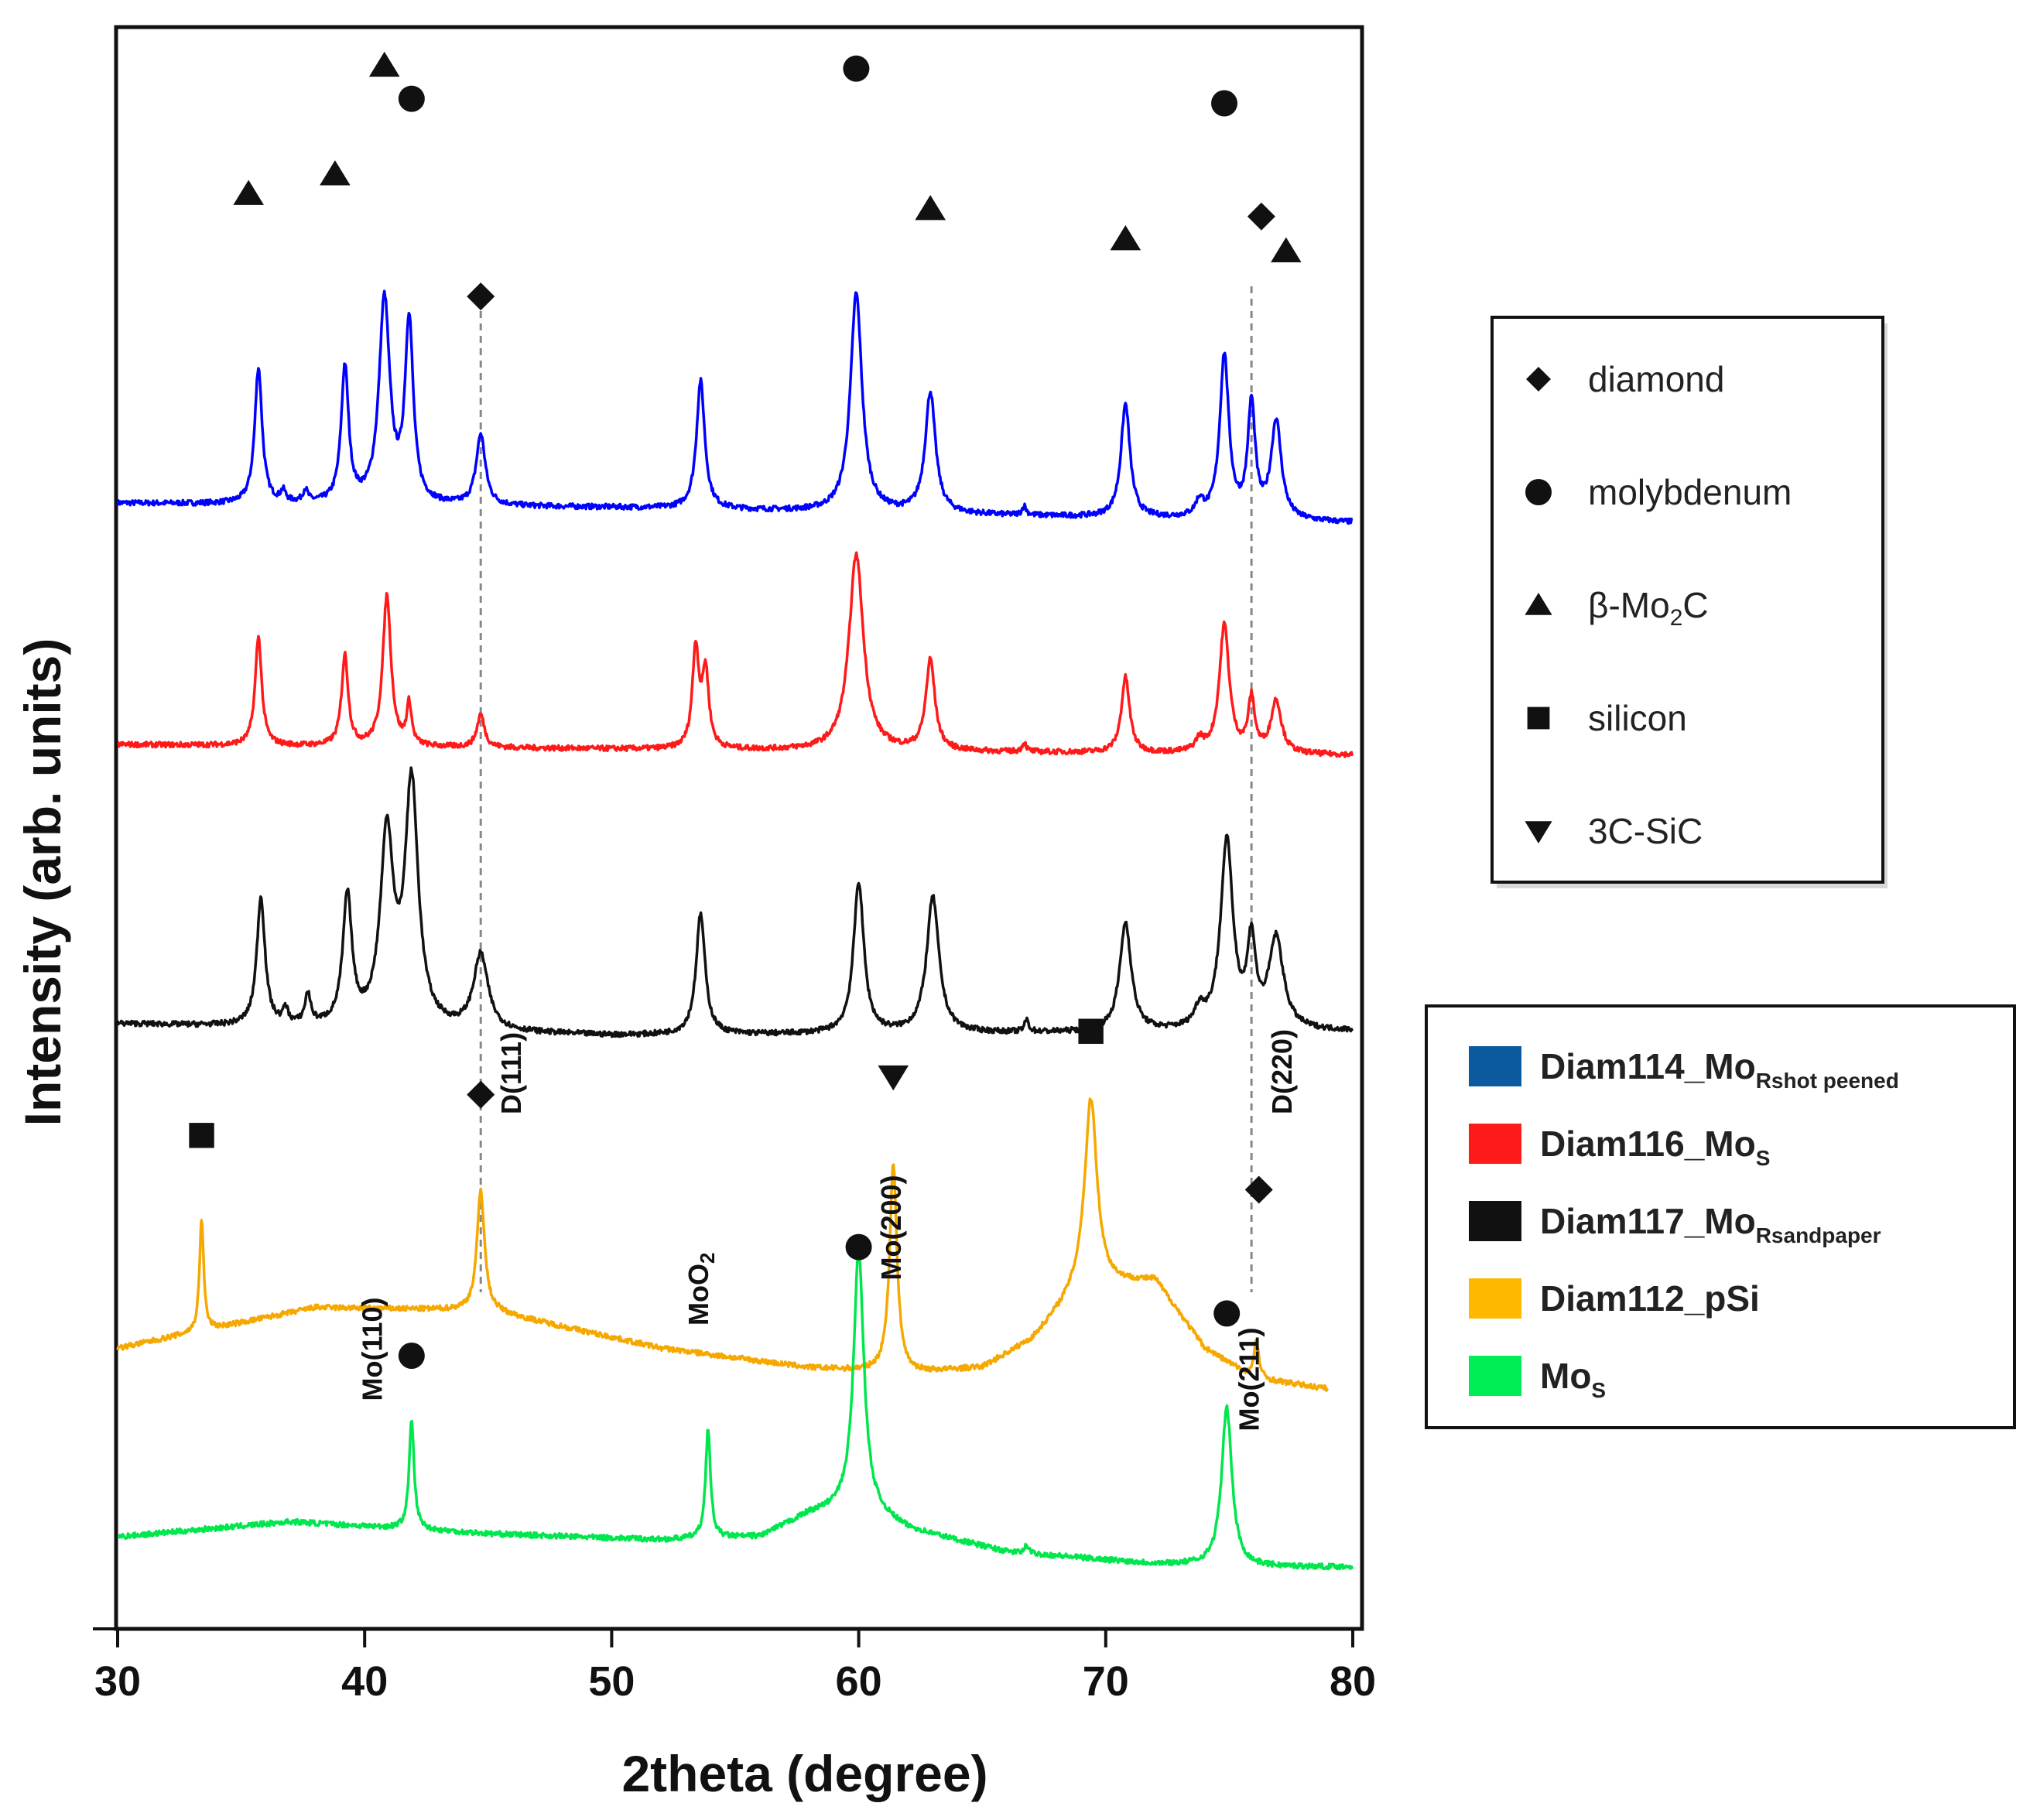 Image resolution: width=2033 pixels, height=1820 pixels. Describe the element at coordinates (1690, 492) in the screenshot. I see `phase-legend-label: molybdenum` at that location.